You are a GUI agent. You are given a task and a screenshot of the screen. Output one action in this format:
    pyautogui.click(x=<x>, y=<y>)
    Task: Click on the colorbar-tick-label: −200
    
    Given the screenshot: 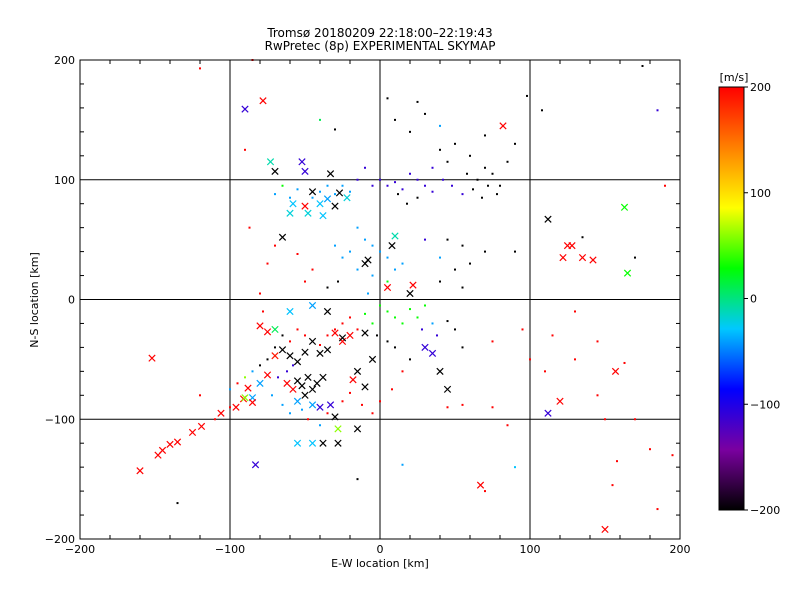 What is the action you would take?
    pyautogui.click(x=765, y=510)
    